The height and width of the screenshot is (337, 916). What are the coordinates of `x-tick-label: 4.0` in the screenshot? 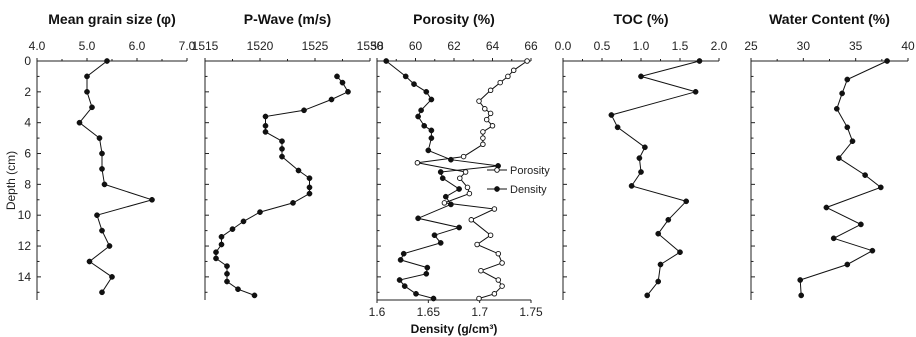 It's located at (37, 46).